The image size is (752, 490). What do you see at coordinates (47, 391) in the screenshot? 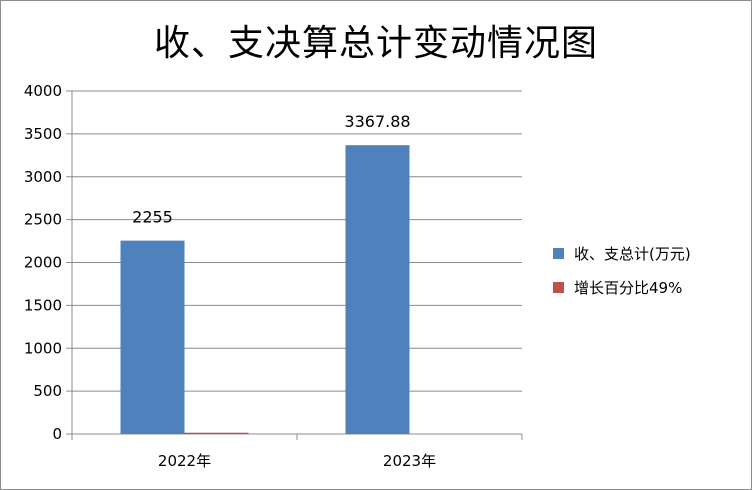
I see `y-tick-label: 500` at bounding box center [47, 391].